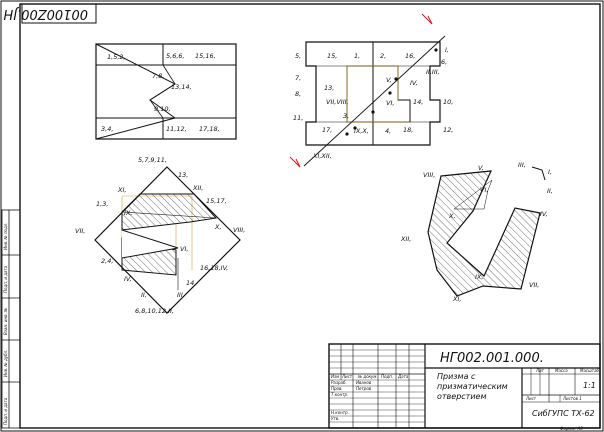 This screenshot has height=432, width=604. Describe the element at coordinates (107, 261) in the screenshot. I see `sv-label-12: 2,4,` at that location.